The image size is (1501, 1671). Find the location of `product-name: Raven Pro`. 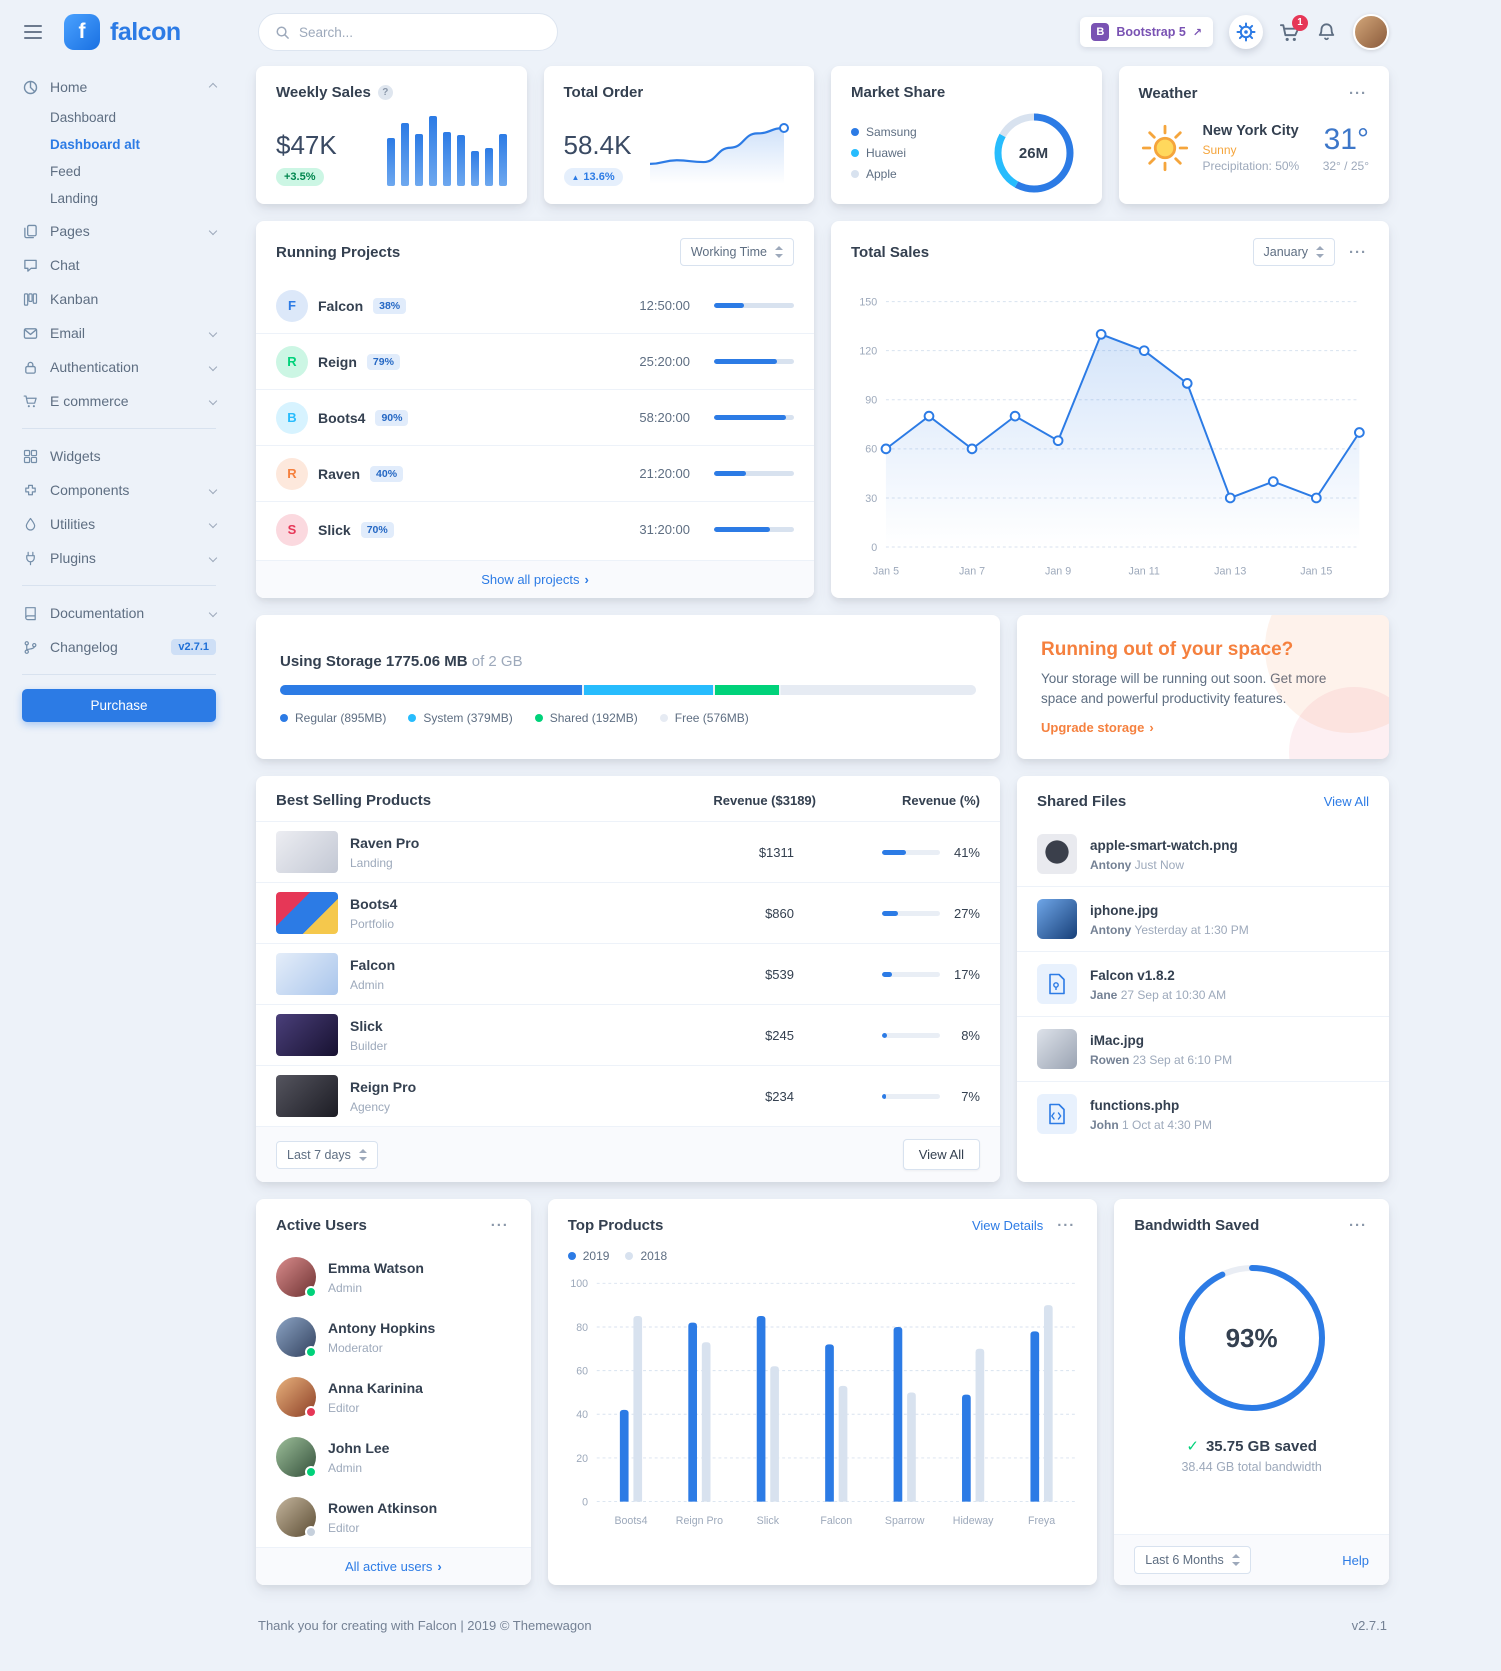

product-name: Raven Pro is located at coordinates (385, 842).